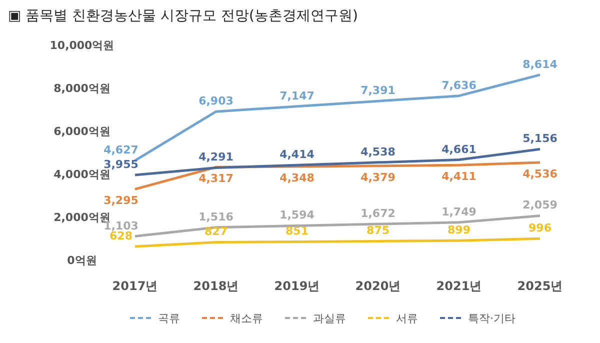 The height and width of the screenshot is (343, 600). I want to click on data-label: 7,391, so click(378, 91).